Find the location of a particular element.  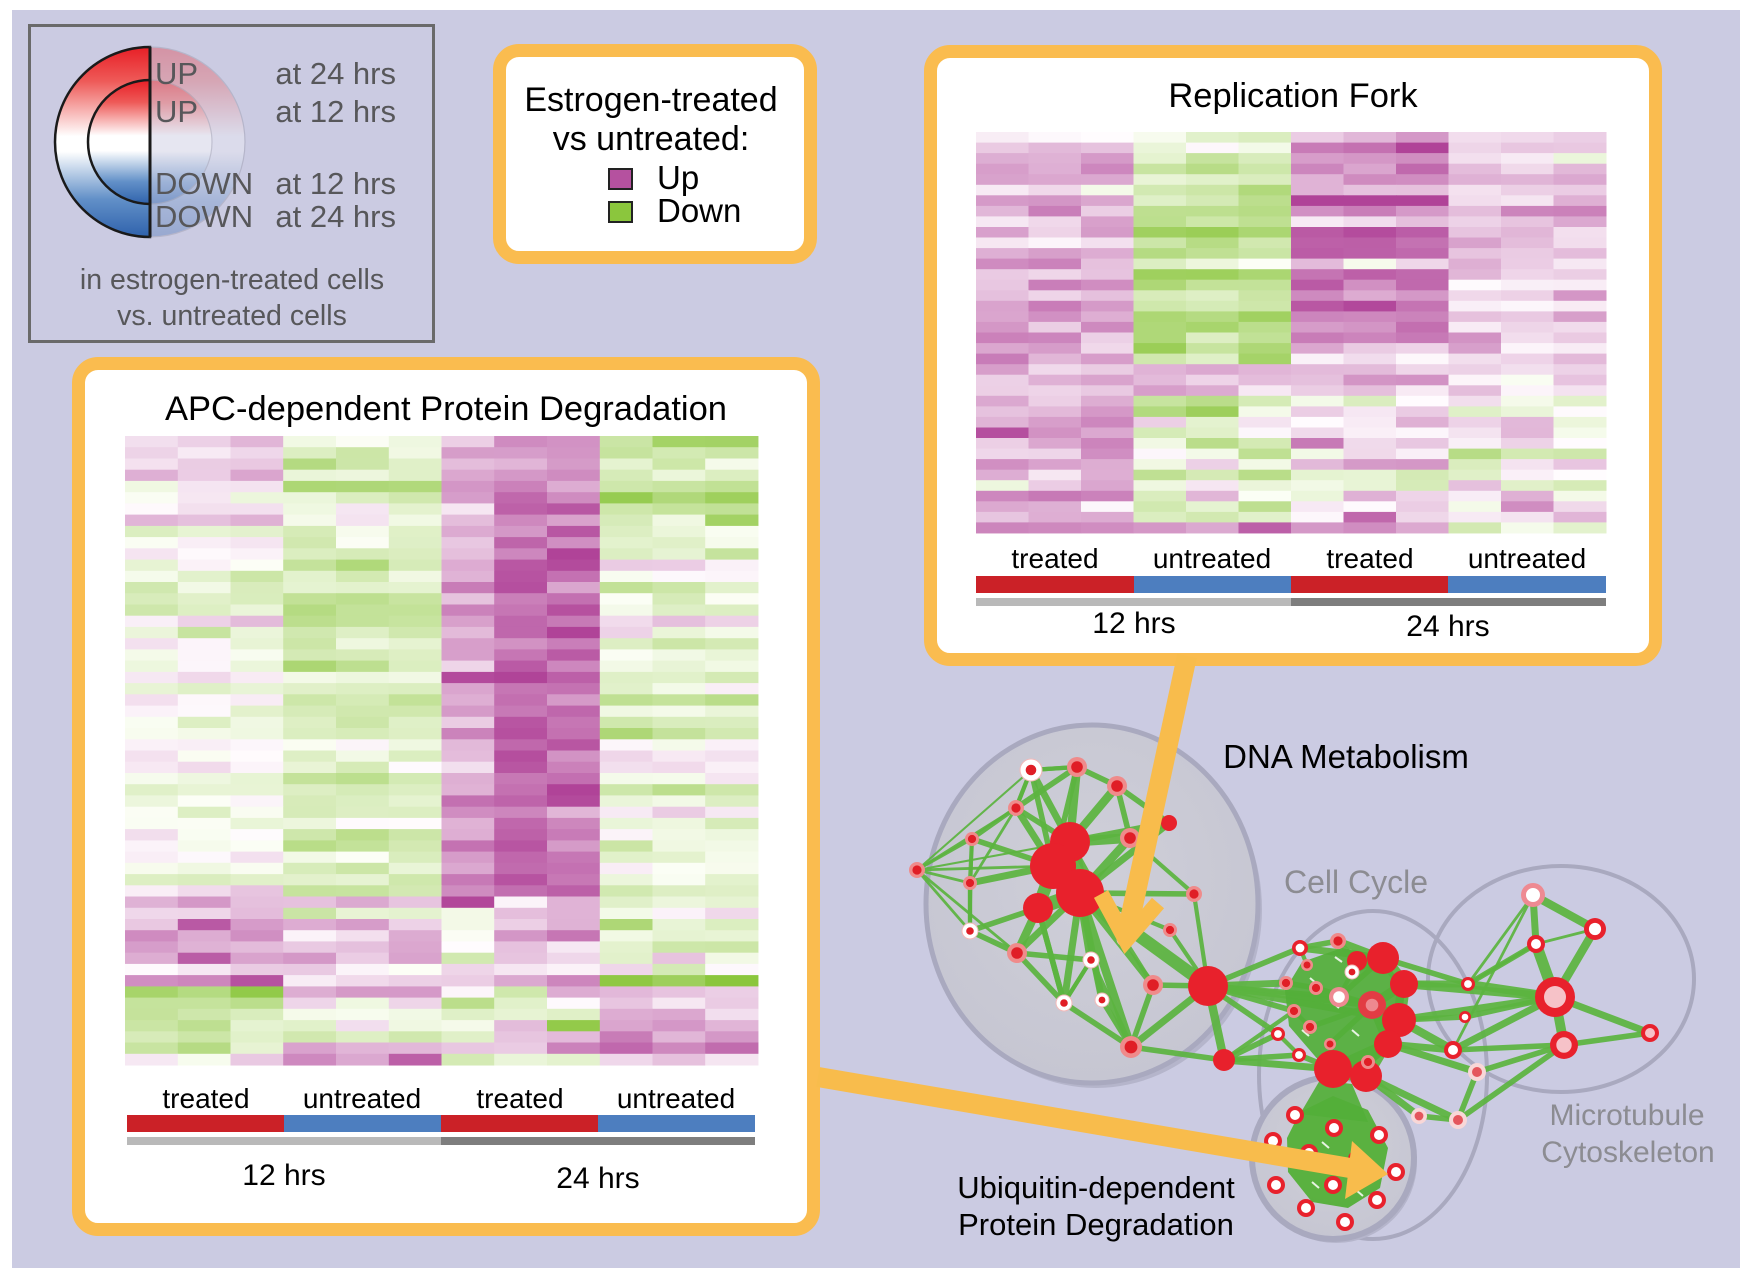

svg-text: DNA Metabolism is located at coordinates (1346, 756).